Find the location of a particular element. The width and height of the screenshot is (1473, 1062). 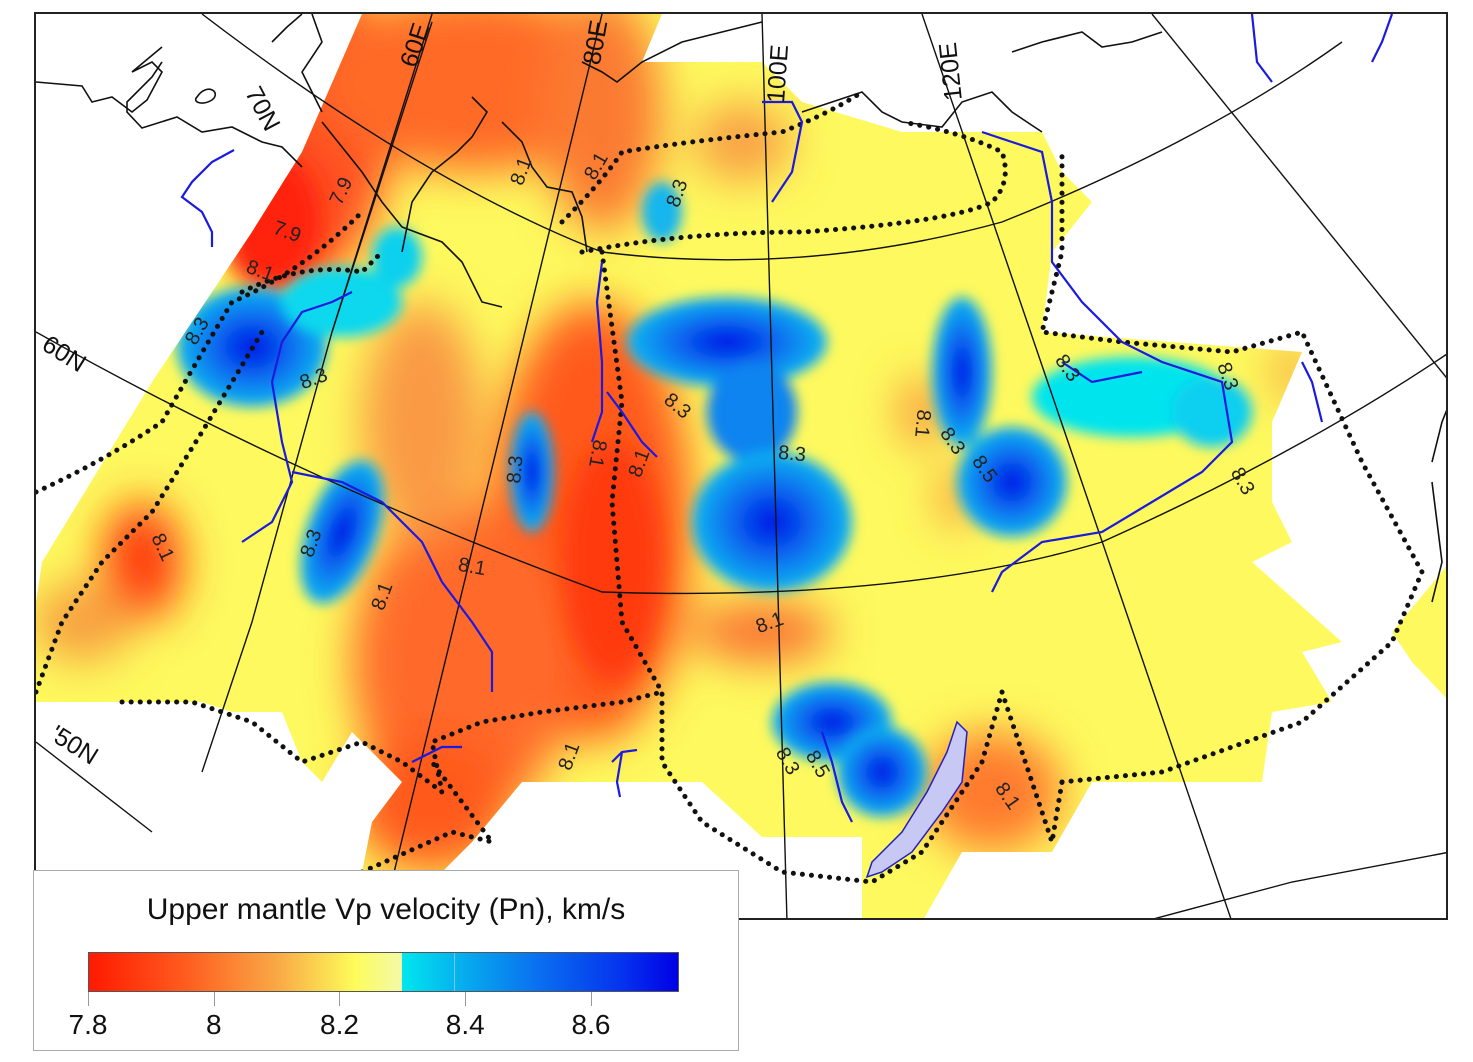

colorbar-tick-label: 7.8 is located at coordinates (88, 1024).